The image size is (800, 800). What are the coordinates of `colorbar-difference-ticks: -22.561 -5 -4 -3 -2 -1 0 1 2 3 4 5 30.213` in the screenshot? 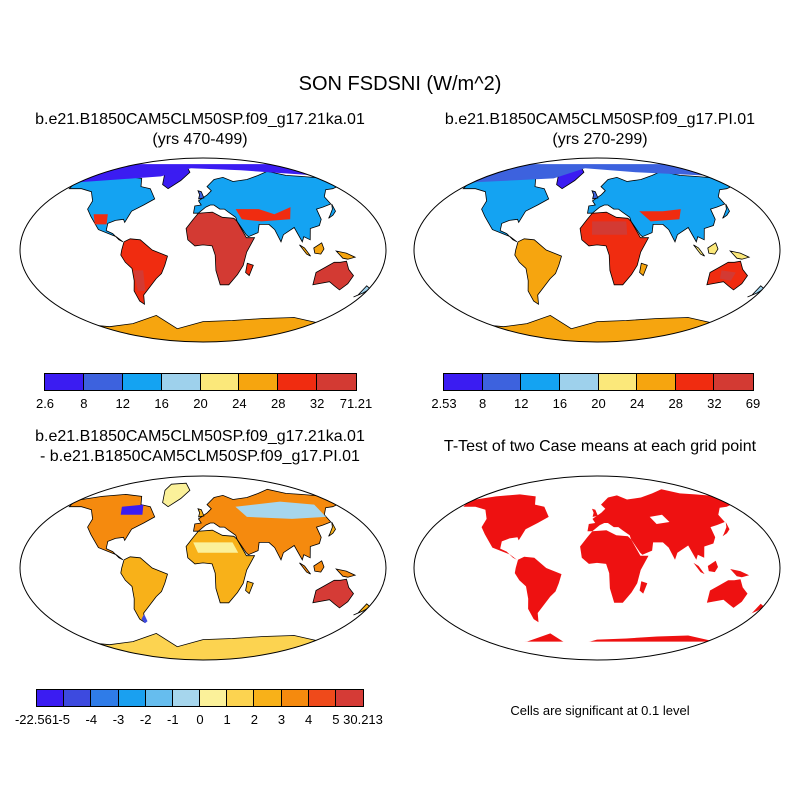 It's located at (199, 720).